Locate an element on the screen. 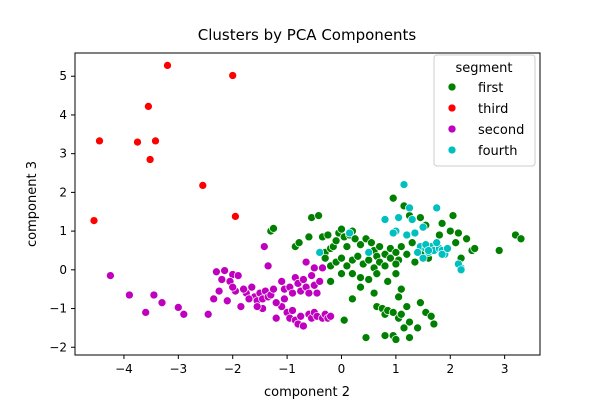 Image resolution: width=600 pixels, height=400 pixels. x-axis-label: component 2 is located at coordinates (307, 392).